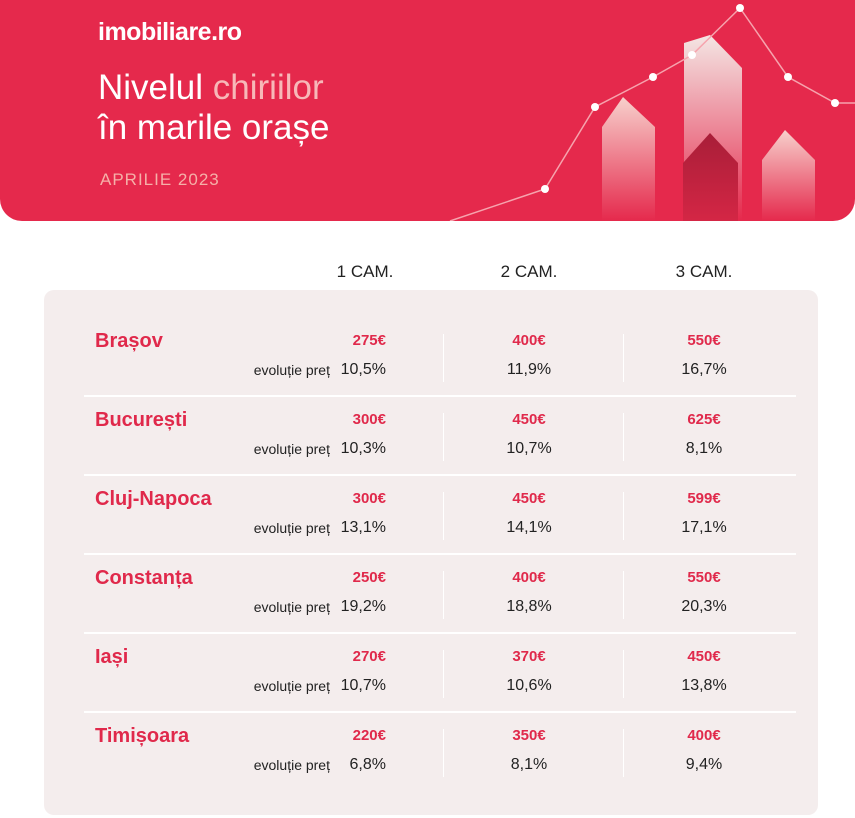  What do you see at coordinates (529, 448) in the screenshot?
I see `change-2cam: 10,7%` at bounding box center [529, 448].